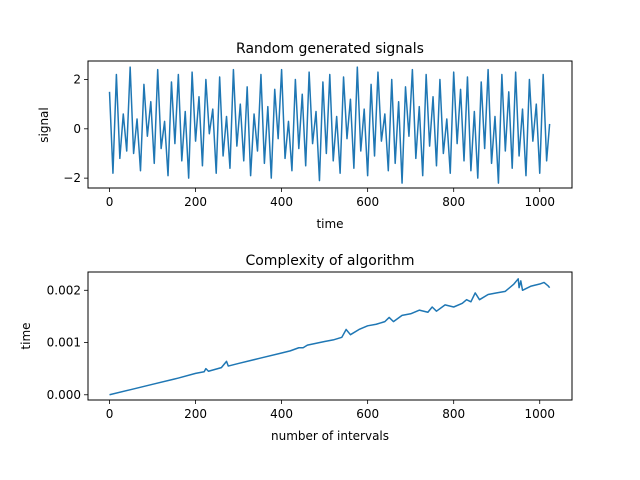 The width and height of the screenshot is (640, 480). What do you see at coordinates (329, 224) in the screenshot?
I see `signal-x-axis-label: time` at bounding box center [329, 224].